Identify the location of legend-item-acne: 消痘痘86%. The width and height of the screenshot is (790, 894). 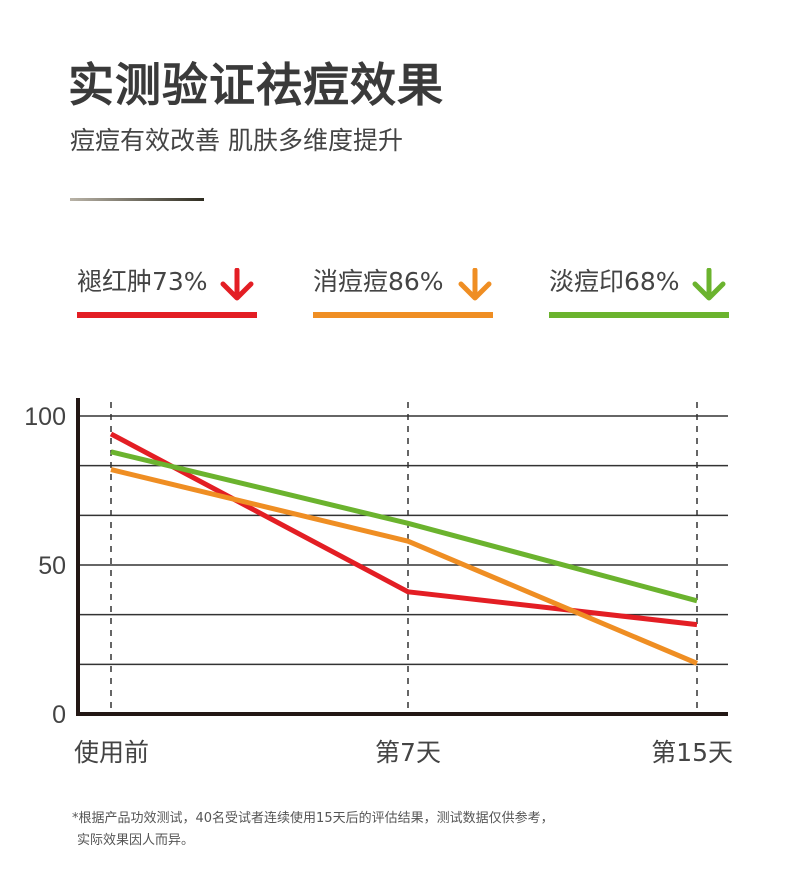
(403, 294).